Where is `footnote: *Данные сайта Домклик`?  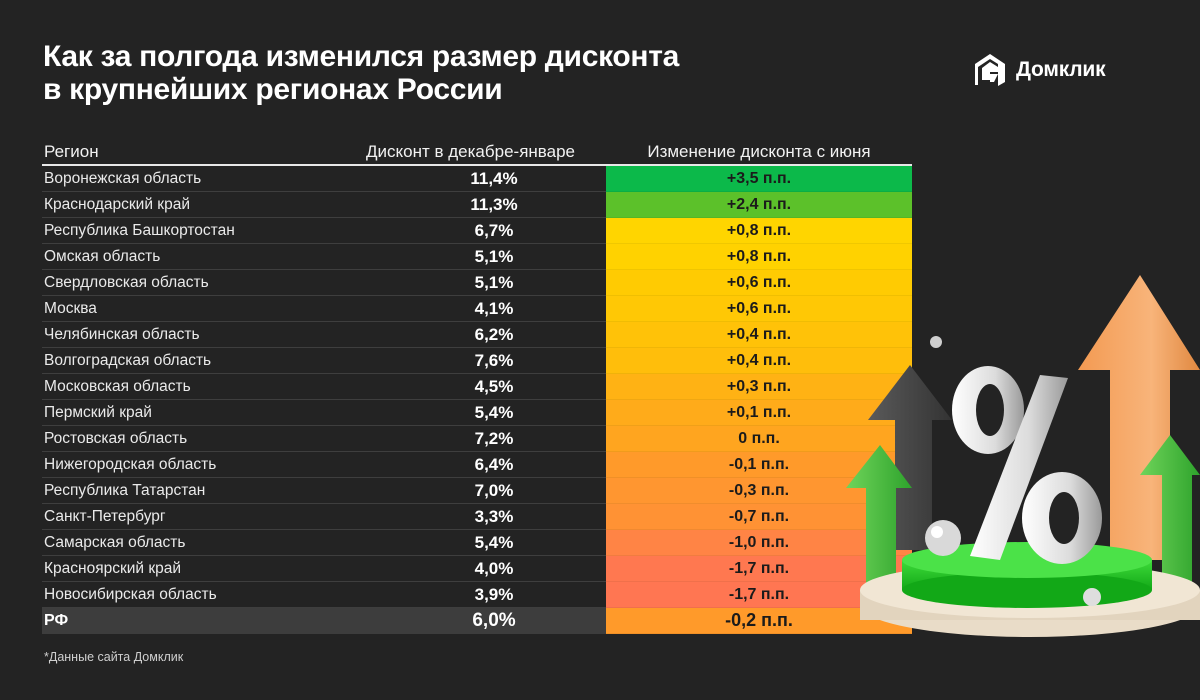 footnote: *Данные сайта Домклик is located at coordinates (114, 657).